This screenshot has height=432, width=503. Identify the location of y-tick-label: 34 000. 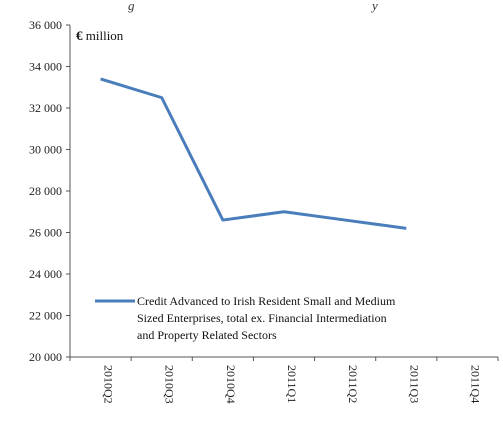
(45, 67).